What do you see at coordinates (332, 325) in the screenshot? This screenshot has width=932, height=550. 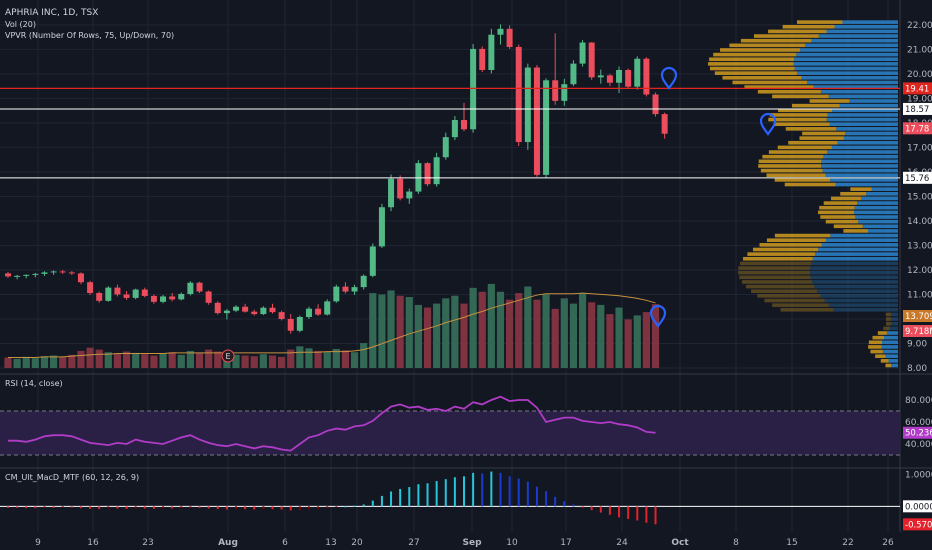 I see `volume-ma-line` at bounding box center [332, 325].